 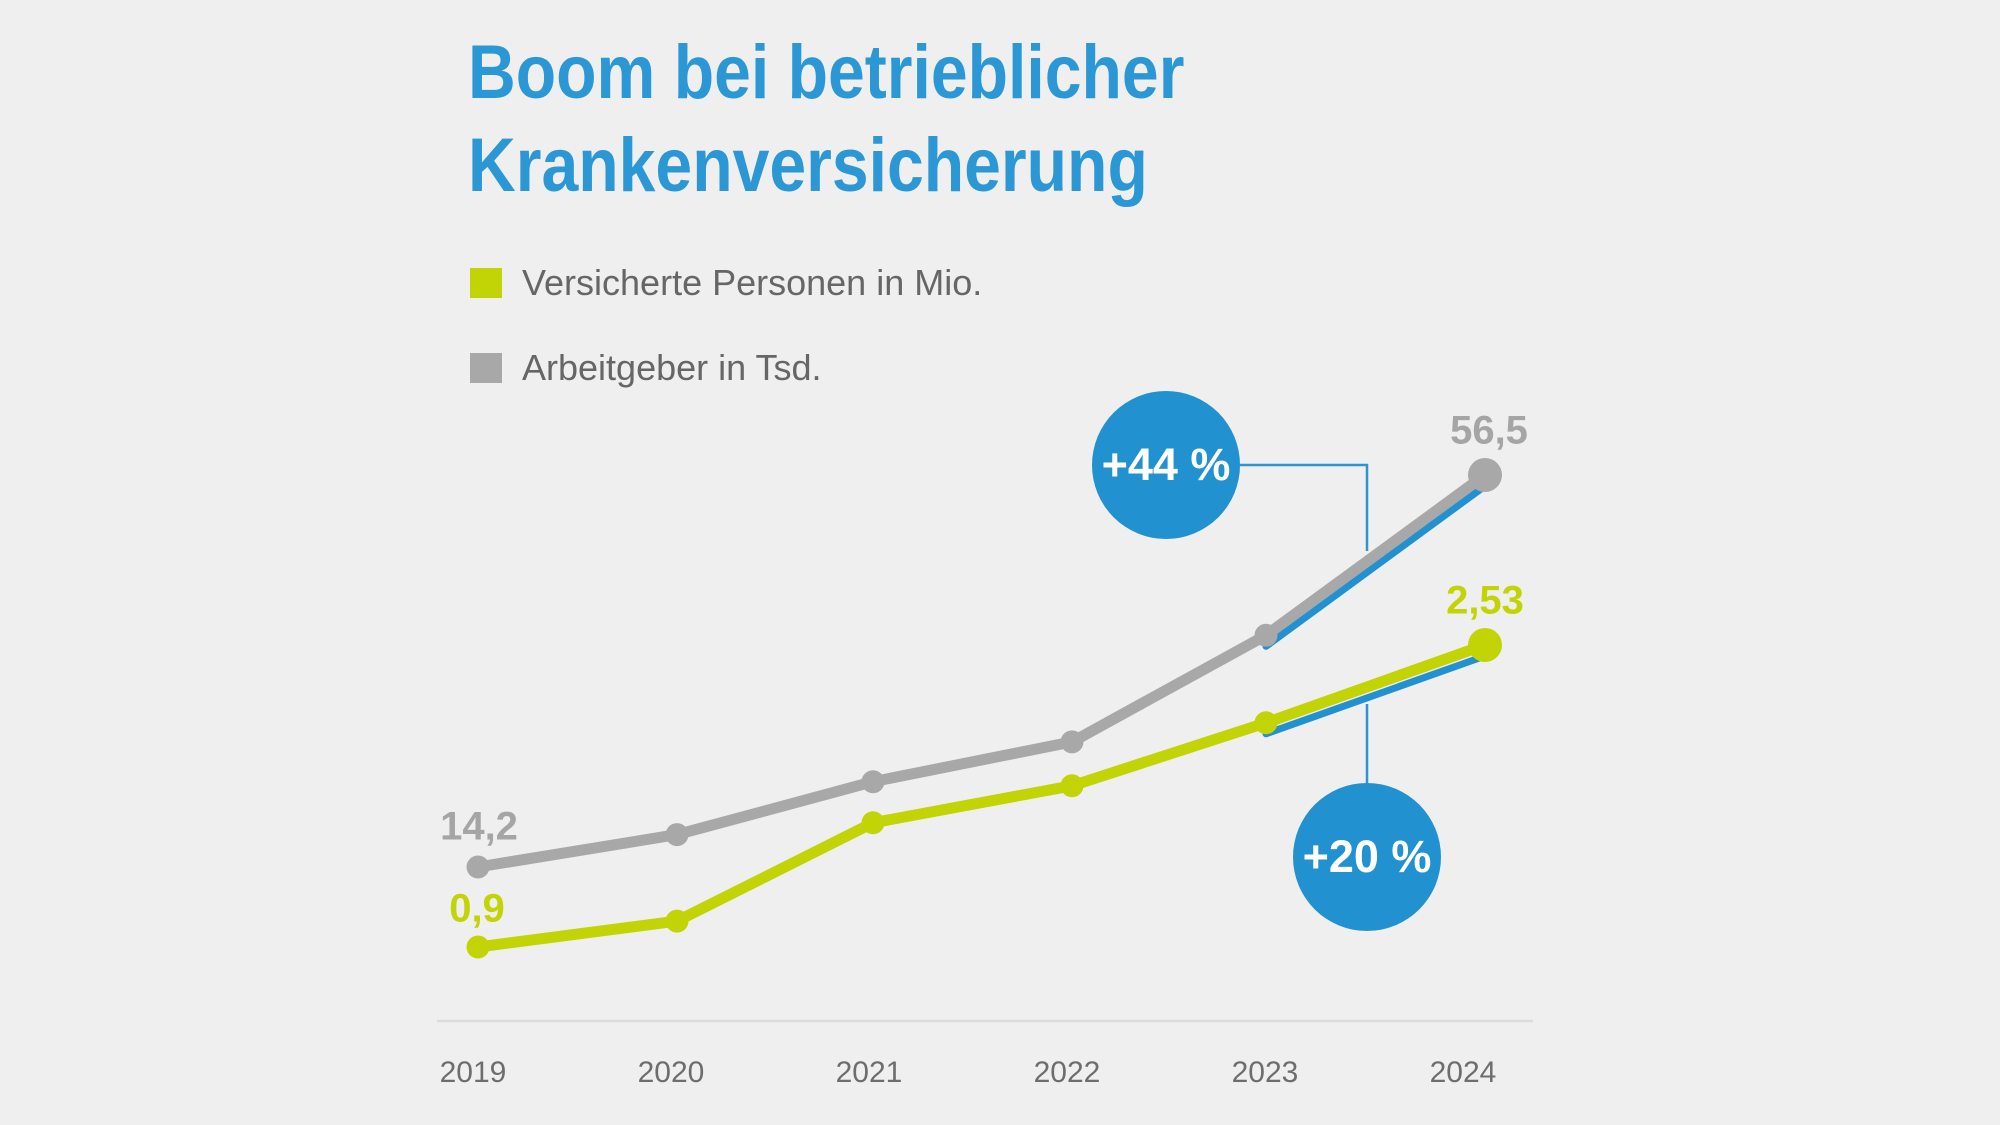 I want to click on data-point-arbeitgeber-2021, so click(x=873, y=782).